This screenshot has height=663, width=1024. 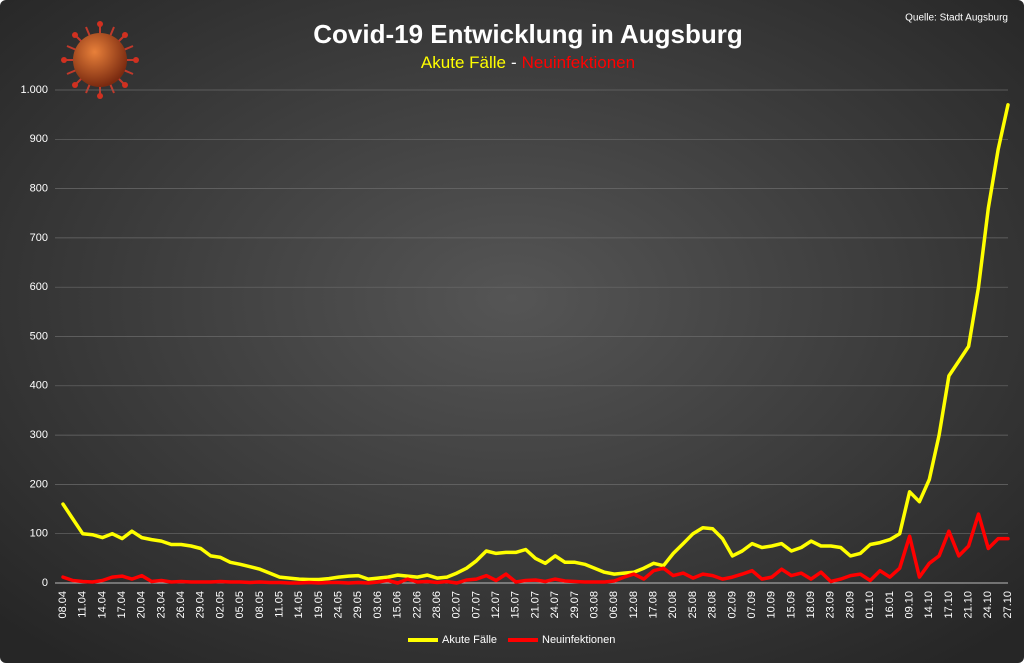 I want to click on x-tick-label: 07.07, so click(x=476, y=605).